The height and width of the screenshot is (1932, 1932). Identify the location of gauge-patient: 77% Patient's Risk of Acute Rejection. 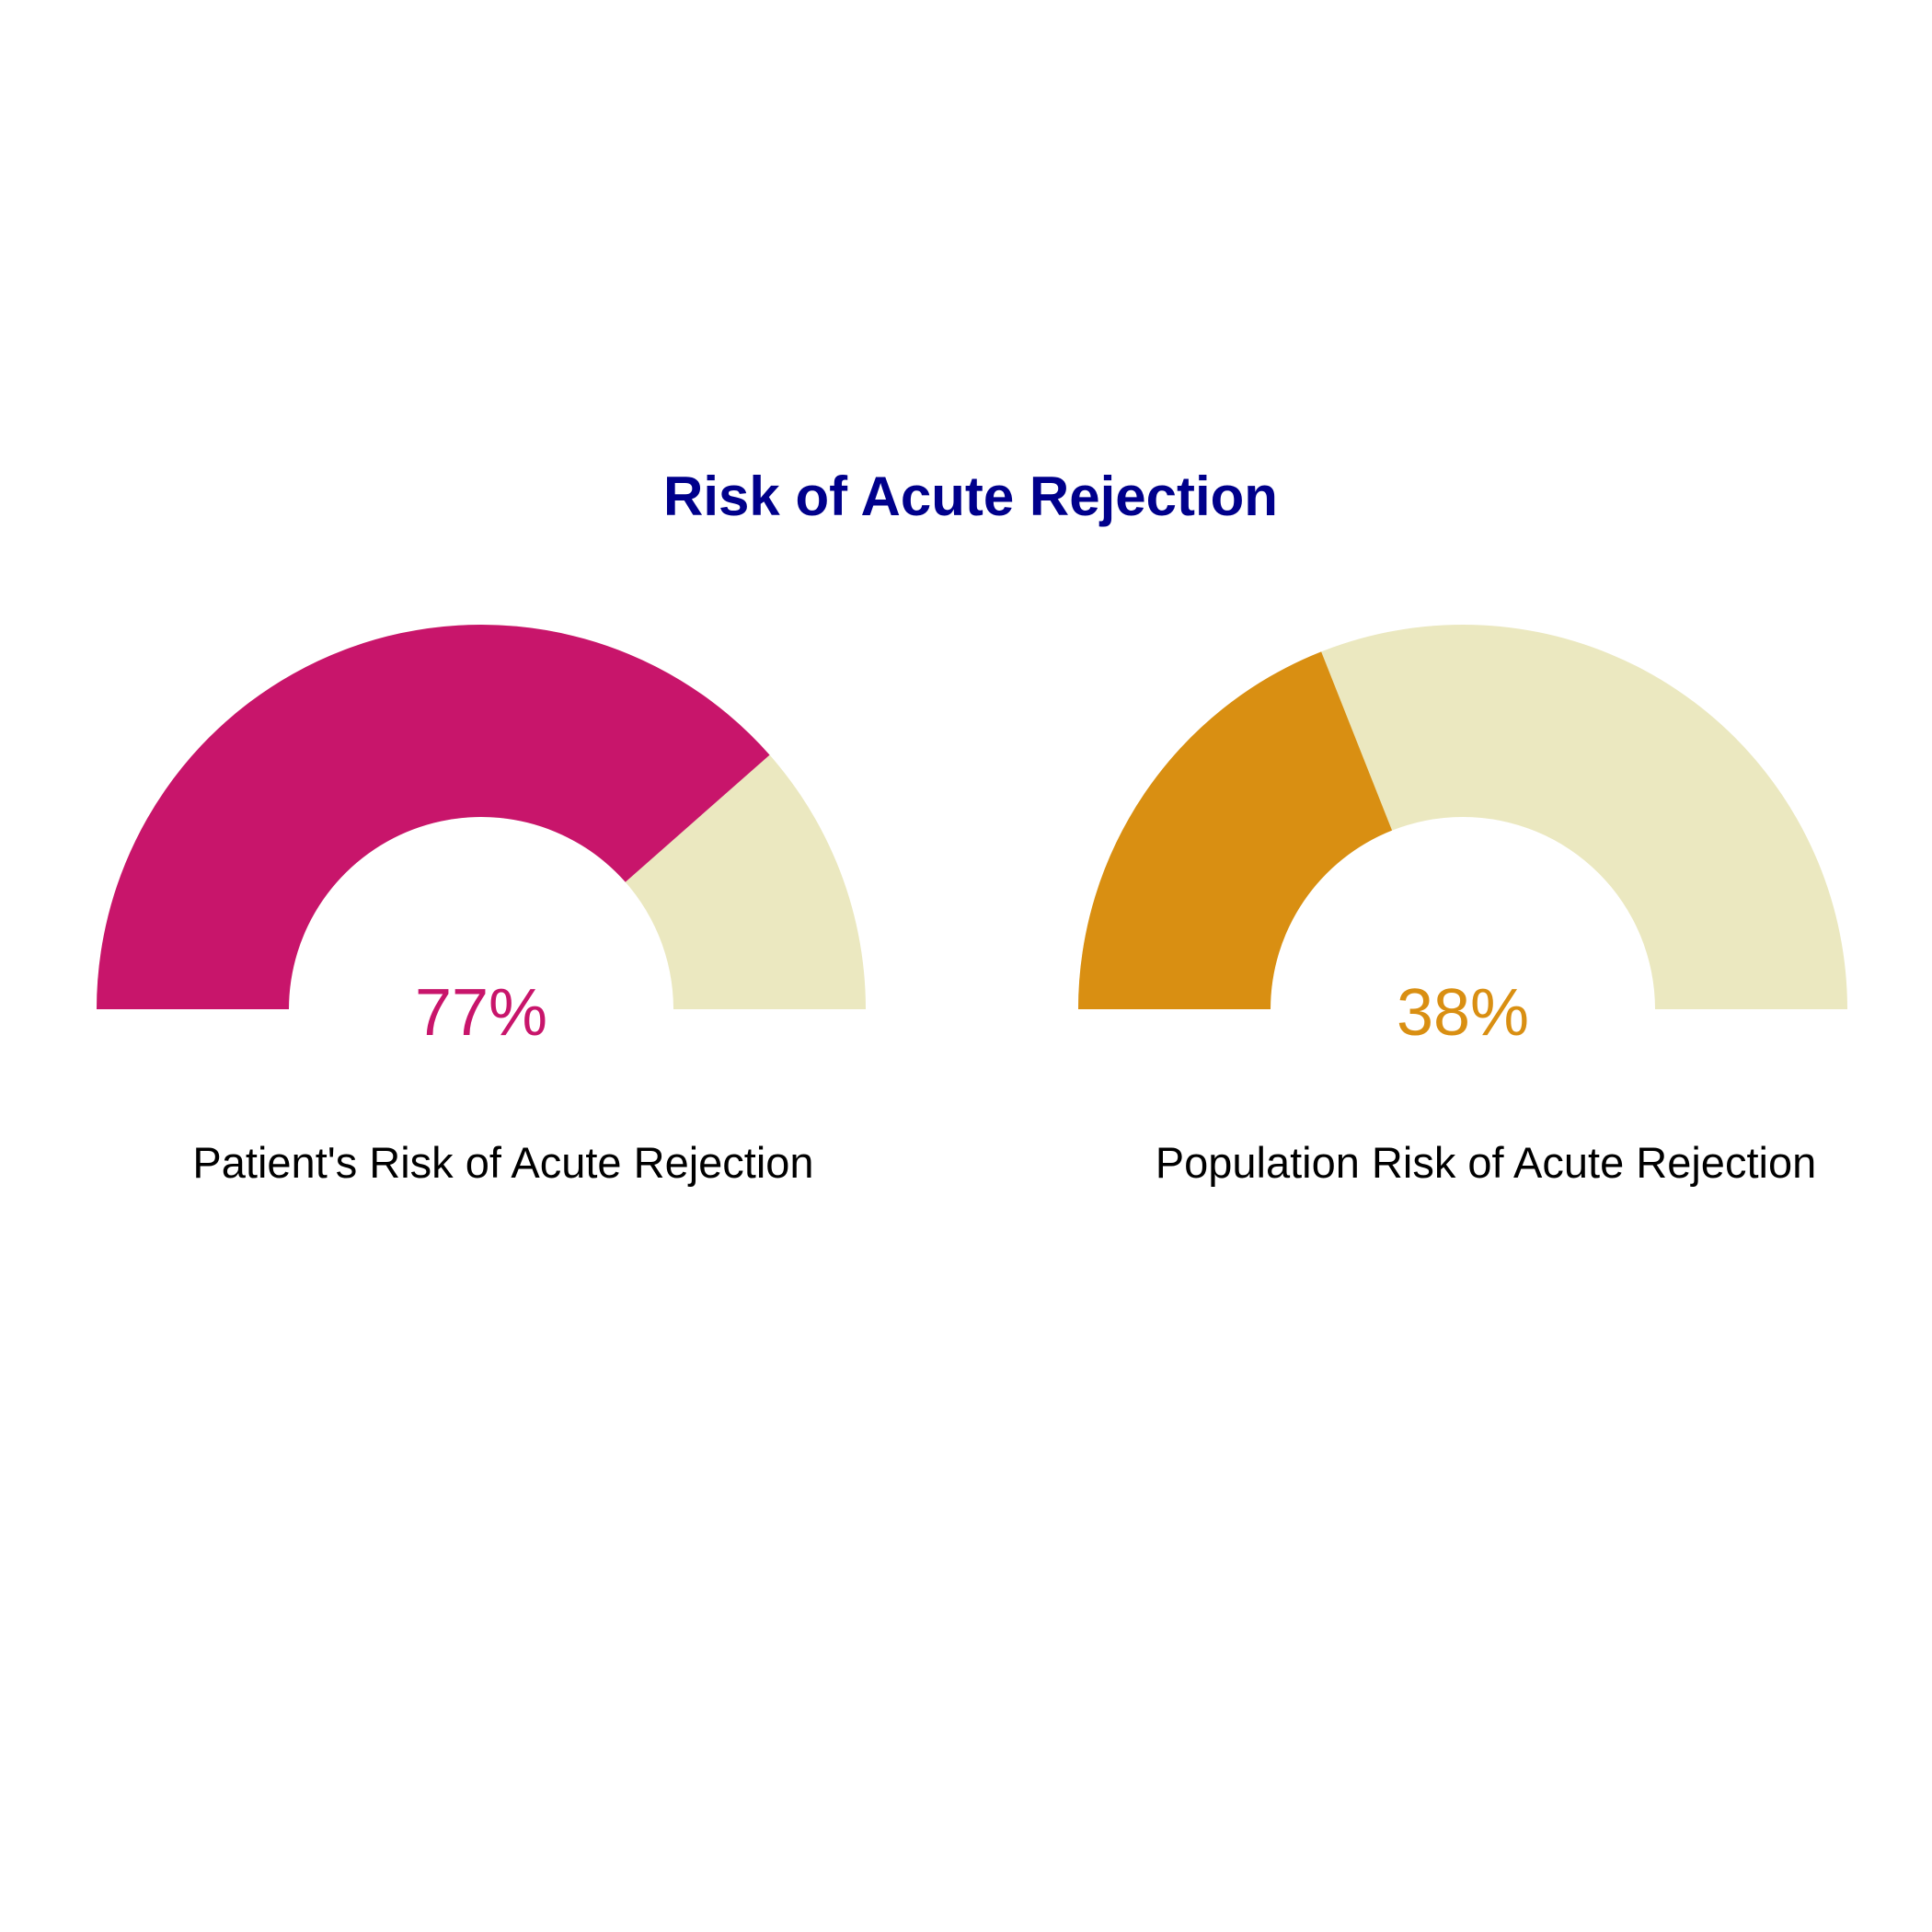
(481, 905).